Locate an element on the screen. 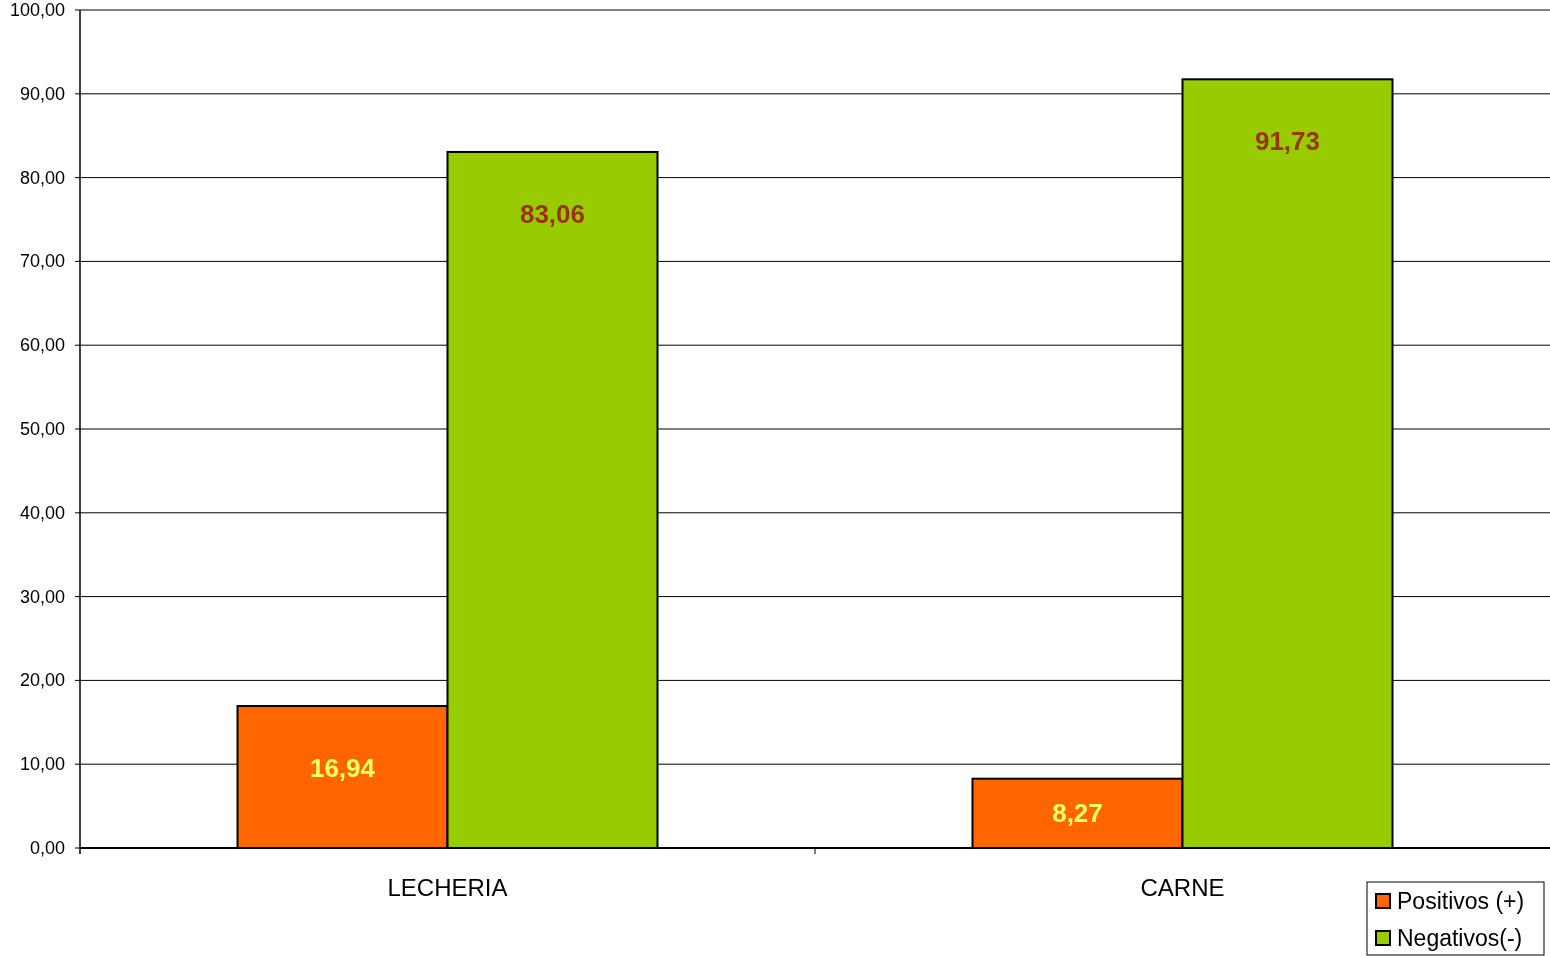 This screenshot has height=956, width=1550. y-tick-label: 20,00 is located at coordinates (42, 680).